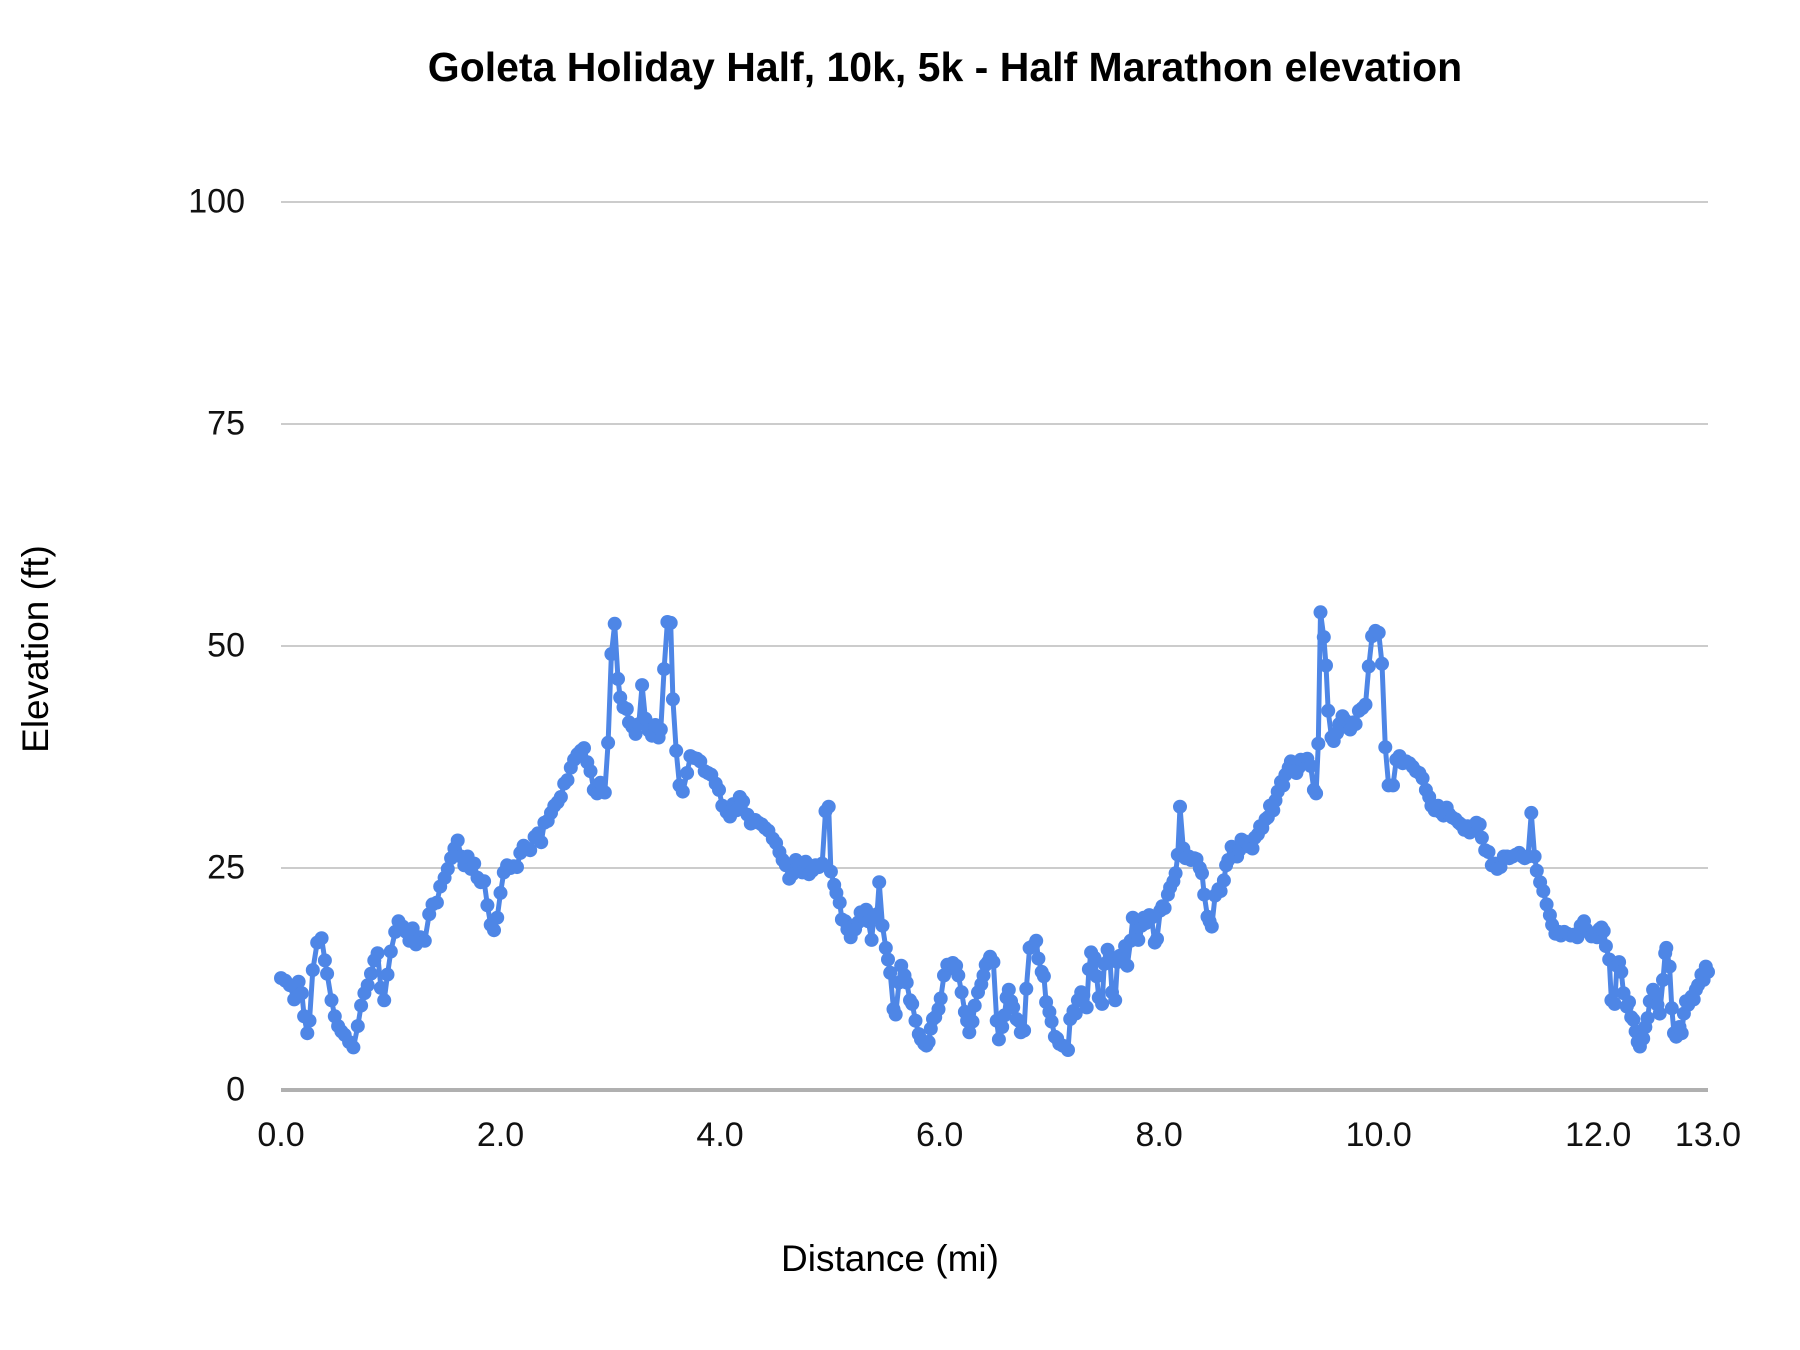  What do you see at coordinates (1159, 1135) in the screenshot?
I see `x-tick-label: 8.0` at bounding box center [1159, 1135].